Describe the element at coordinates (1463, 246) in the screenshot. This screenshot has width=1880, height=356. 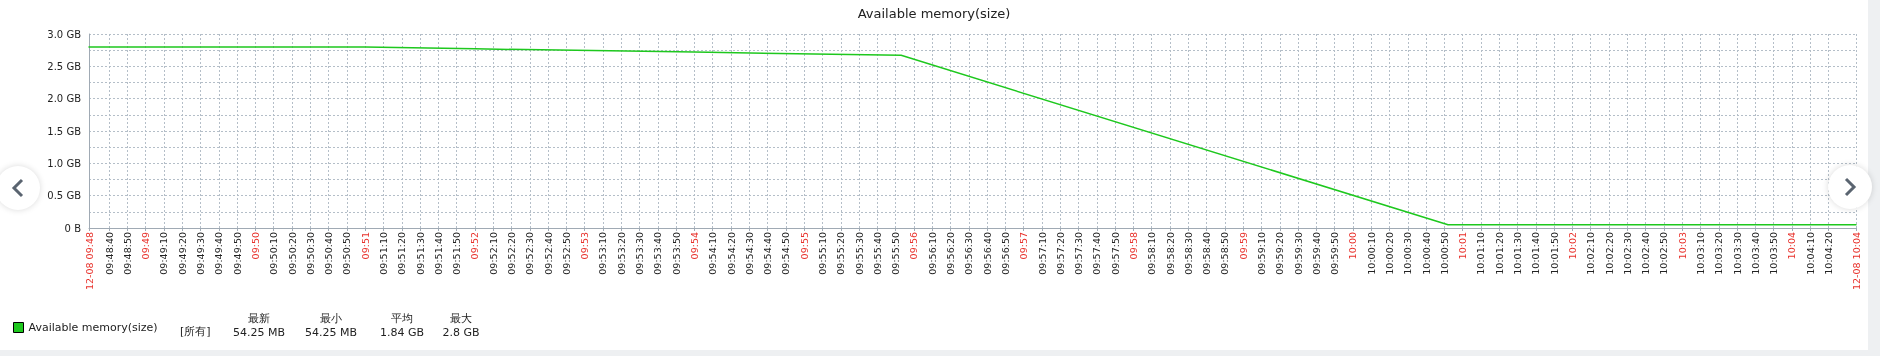
I see `x-tick-label: 10:01` at that location.